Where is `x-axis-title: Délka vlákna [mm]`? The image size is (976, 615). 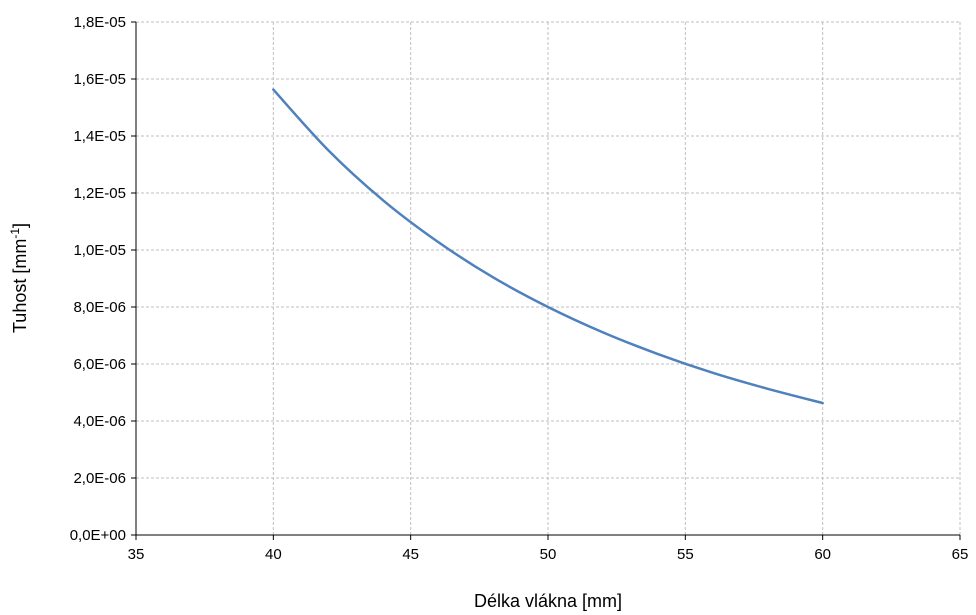
x-axis-title: Délka vlákna [mm] is located at coordinates (548, 601).